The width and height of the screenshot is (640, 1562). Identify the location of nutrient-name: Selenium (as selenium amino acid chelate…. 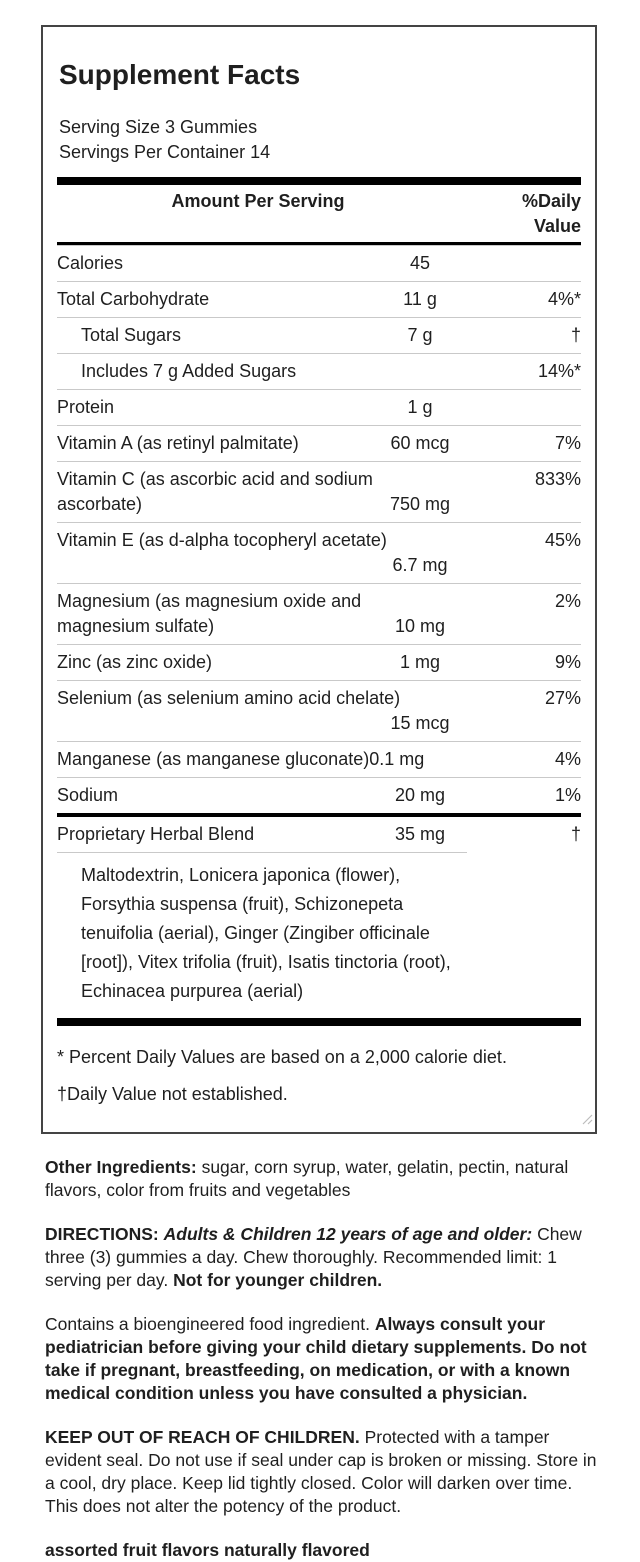
(229, 698).